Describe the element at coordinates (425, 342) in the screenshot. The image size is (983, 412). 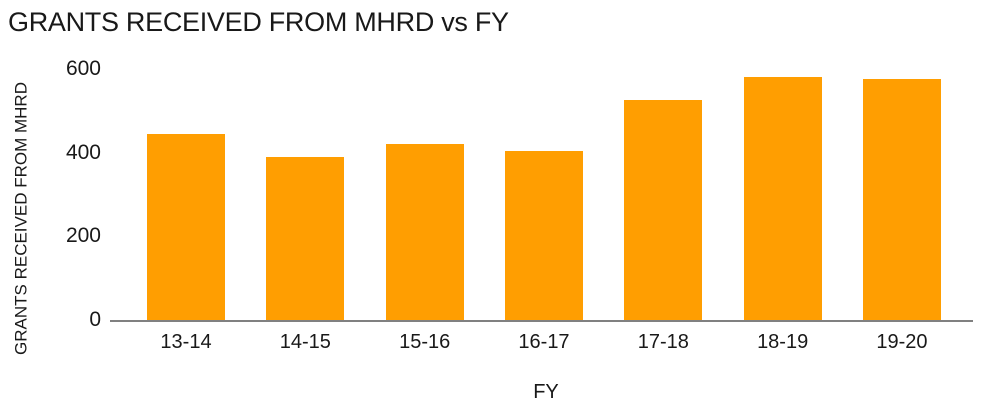
I see `x-tick-label-15-16: 15-16` at that location.